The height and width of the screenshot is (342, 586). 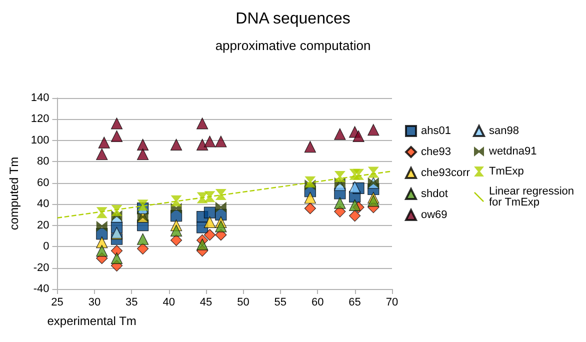 I want to click on legend-label: san98, so click(x=504, y=131).